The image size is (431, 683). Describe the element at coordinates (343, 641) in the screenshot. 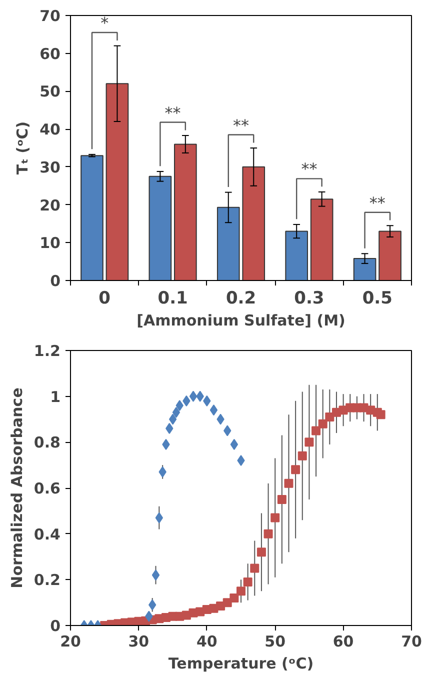

I see `x-tick-label: 60` at that location.